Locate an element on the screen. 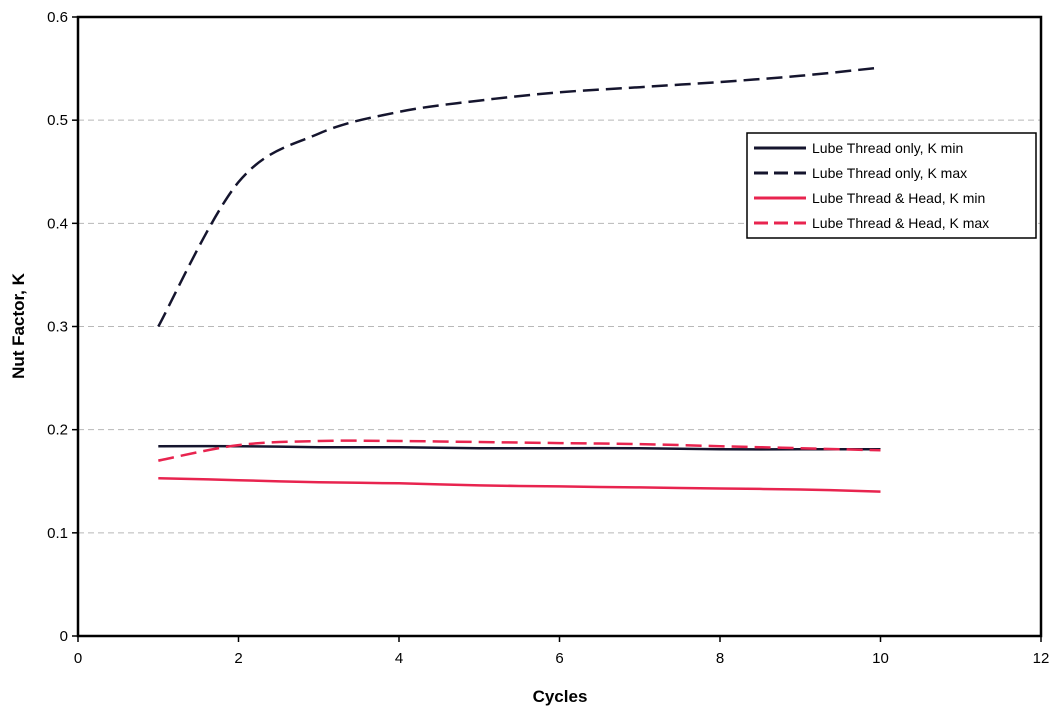 This screenshot has width=1056, height=712. y-tick-label: 0.6 is located at coordinates (57, 17).